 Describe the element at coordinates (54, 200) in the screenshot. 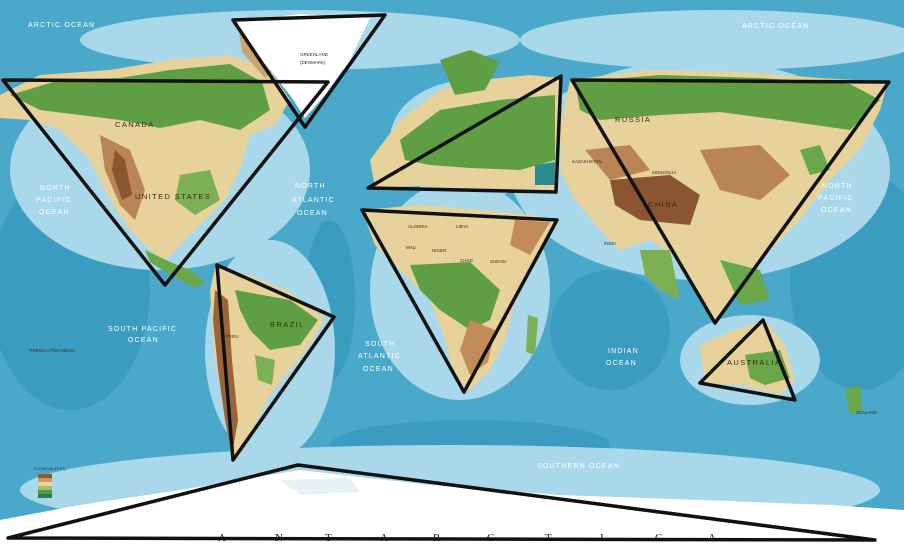

I see `north-pacific-west-label-2: PACIFIC` at that location.